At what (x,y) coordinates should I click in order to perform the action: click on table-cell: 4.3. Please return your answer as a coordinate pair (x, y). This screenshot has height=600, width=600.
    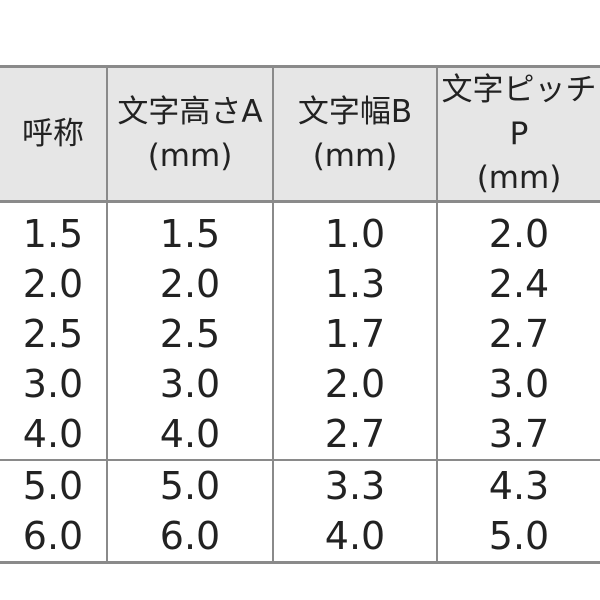
    Looking at the image, I should click on (518, 485).